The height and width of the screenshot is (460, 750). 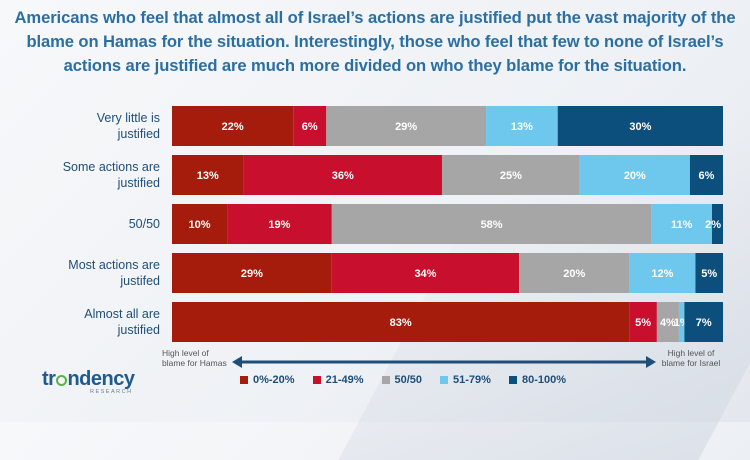 I want to click on data-label: 19%, so click(x=279, y=225).